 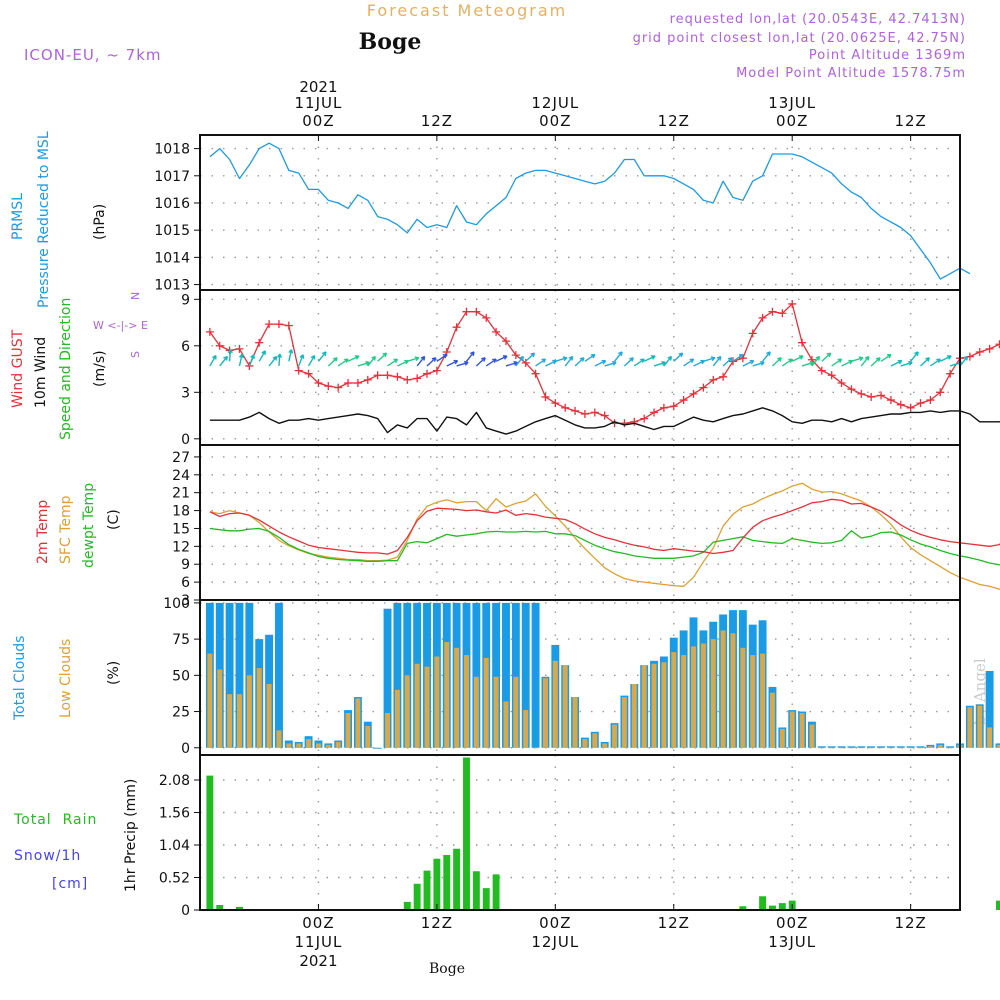 I want to click on pressure-ytick-label: 1017, so click(x=172, y=177).